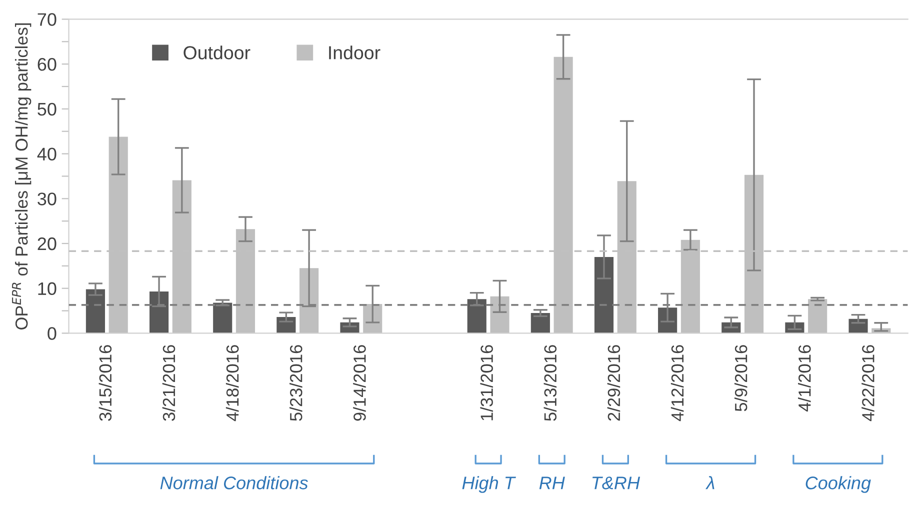 The height and width of the screenshot is (519, 917). What do you see at coordinates (486, 382) in the screenshot?
I see `x-tick-label: 1/31/2016` at bounding box center [486, 382].